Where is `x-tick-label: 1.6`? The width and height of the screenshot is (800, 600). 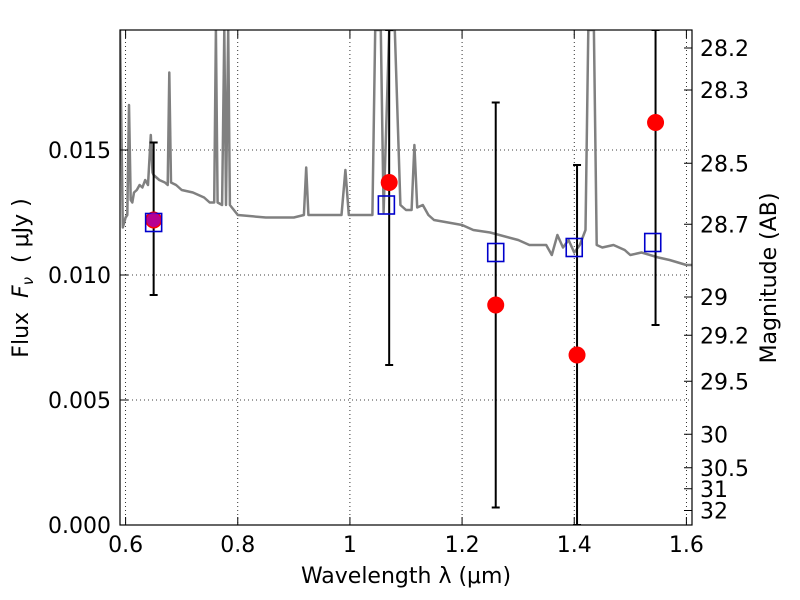 x-tick-label: 1.6 is located at coordinates (686, 545).